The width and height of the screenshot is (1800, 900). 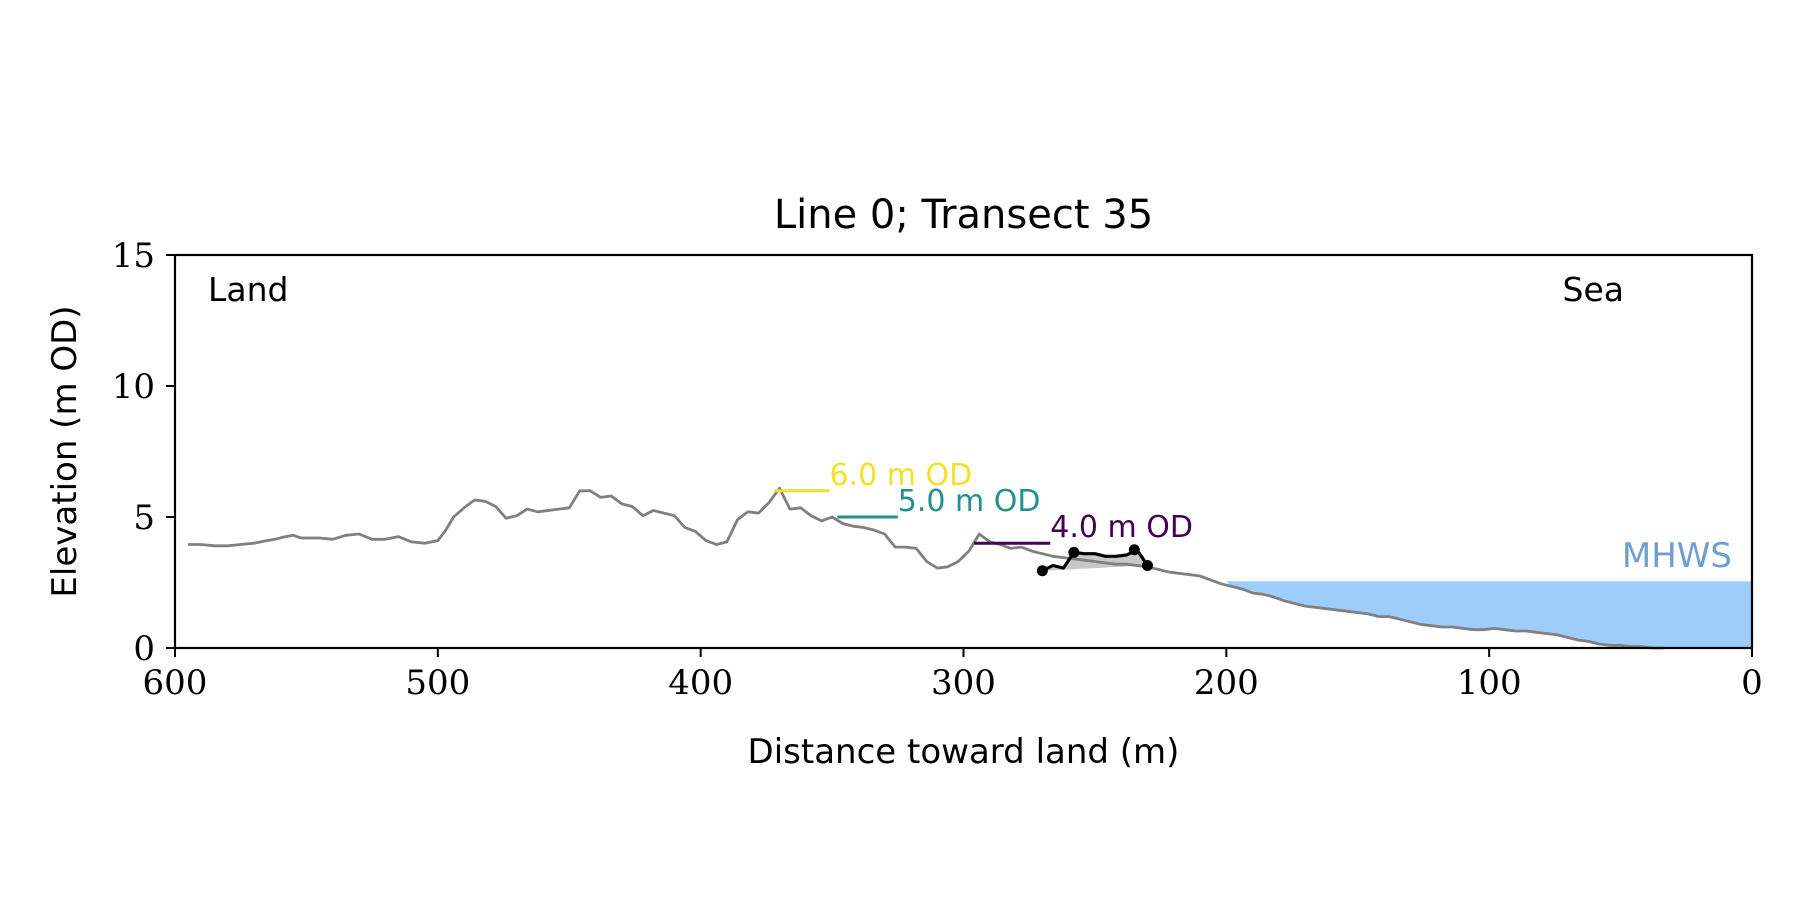 I want to click on y-axis-label: Elevation (m OD), so click(x=65, y=451).